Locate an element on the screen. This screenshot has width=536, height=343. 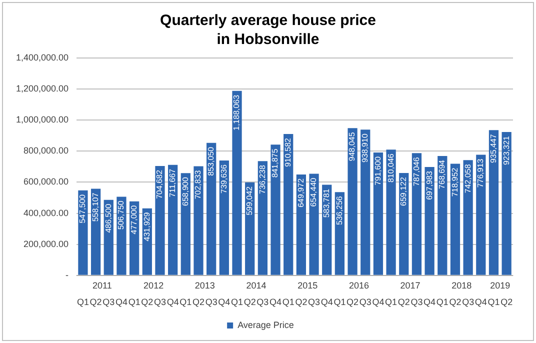
y-tick-label: 400,000.00 is located at coordinates (46, 213).